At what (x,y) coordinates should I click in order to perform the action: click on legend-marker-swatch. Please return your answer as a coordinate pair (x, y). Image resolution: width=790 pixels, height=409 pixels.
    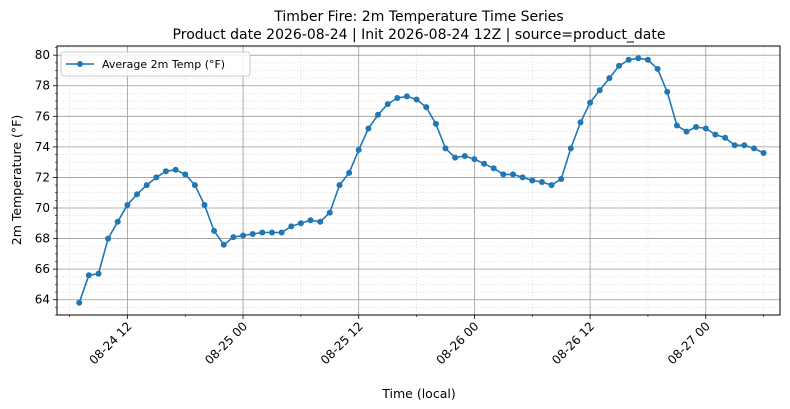
    Looking at the image, I should click on (80, 64).